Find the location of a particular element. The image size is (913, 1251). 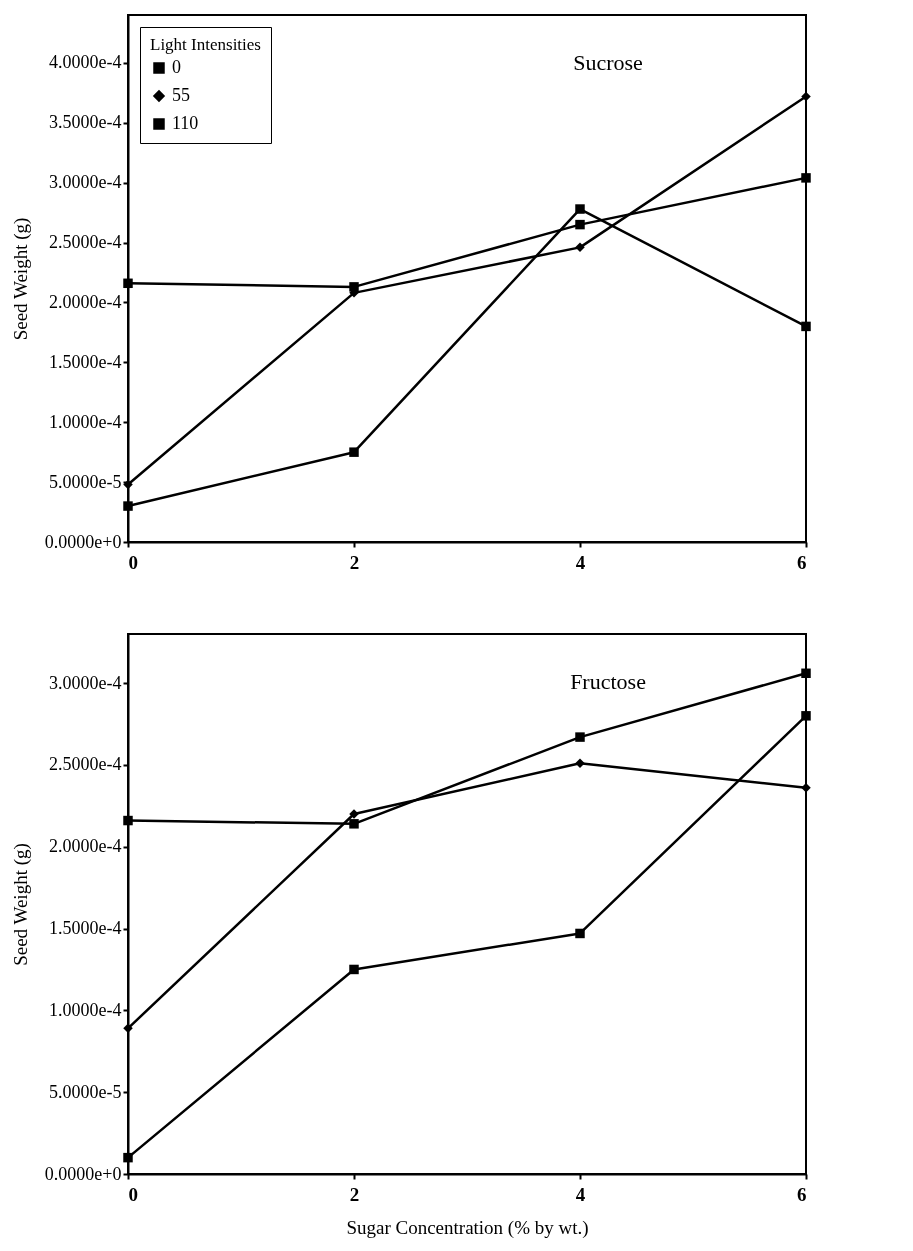

legend-label: 0 is located at coordinates (176, 67).